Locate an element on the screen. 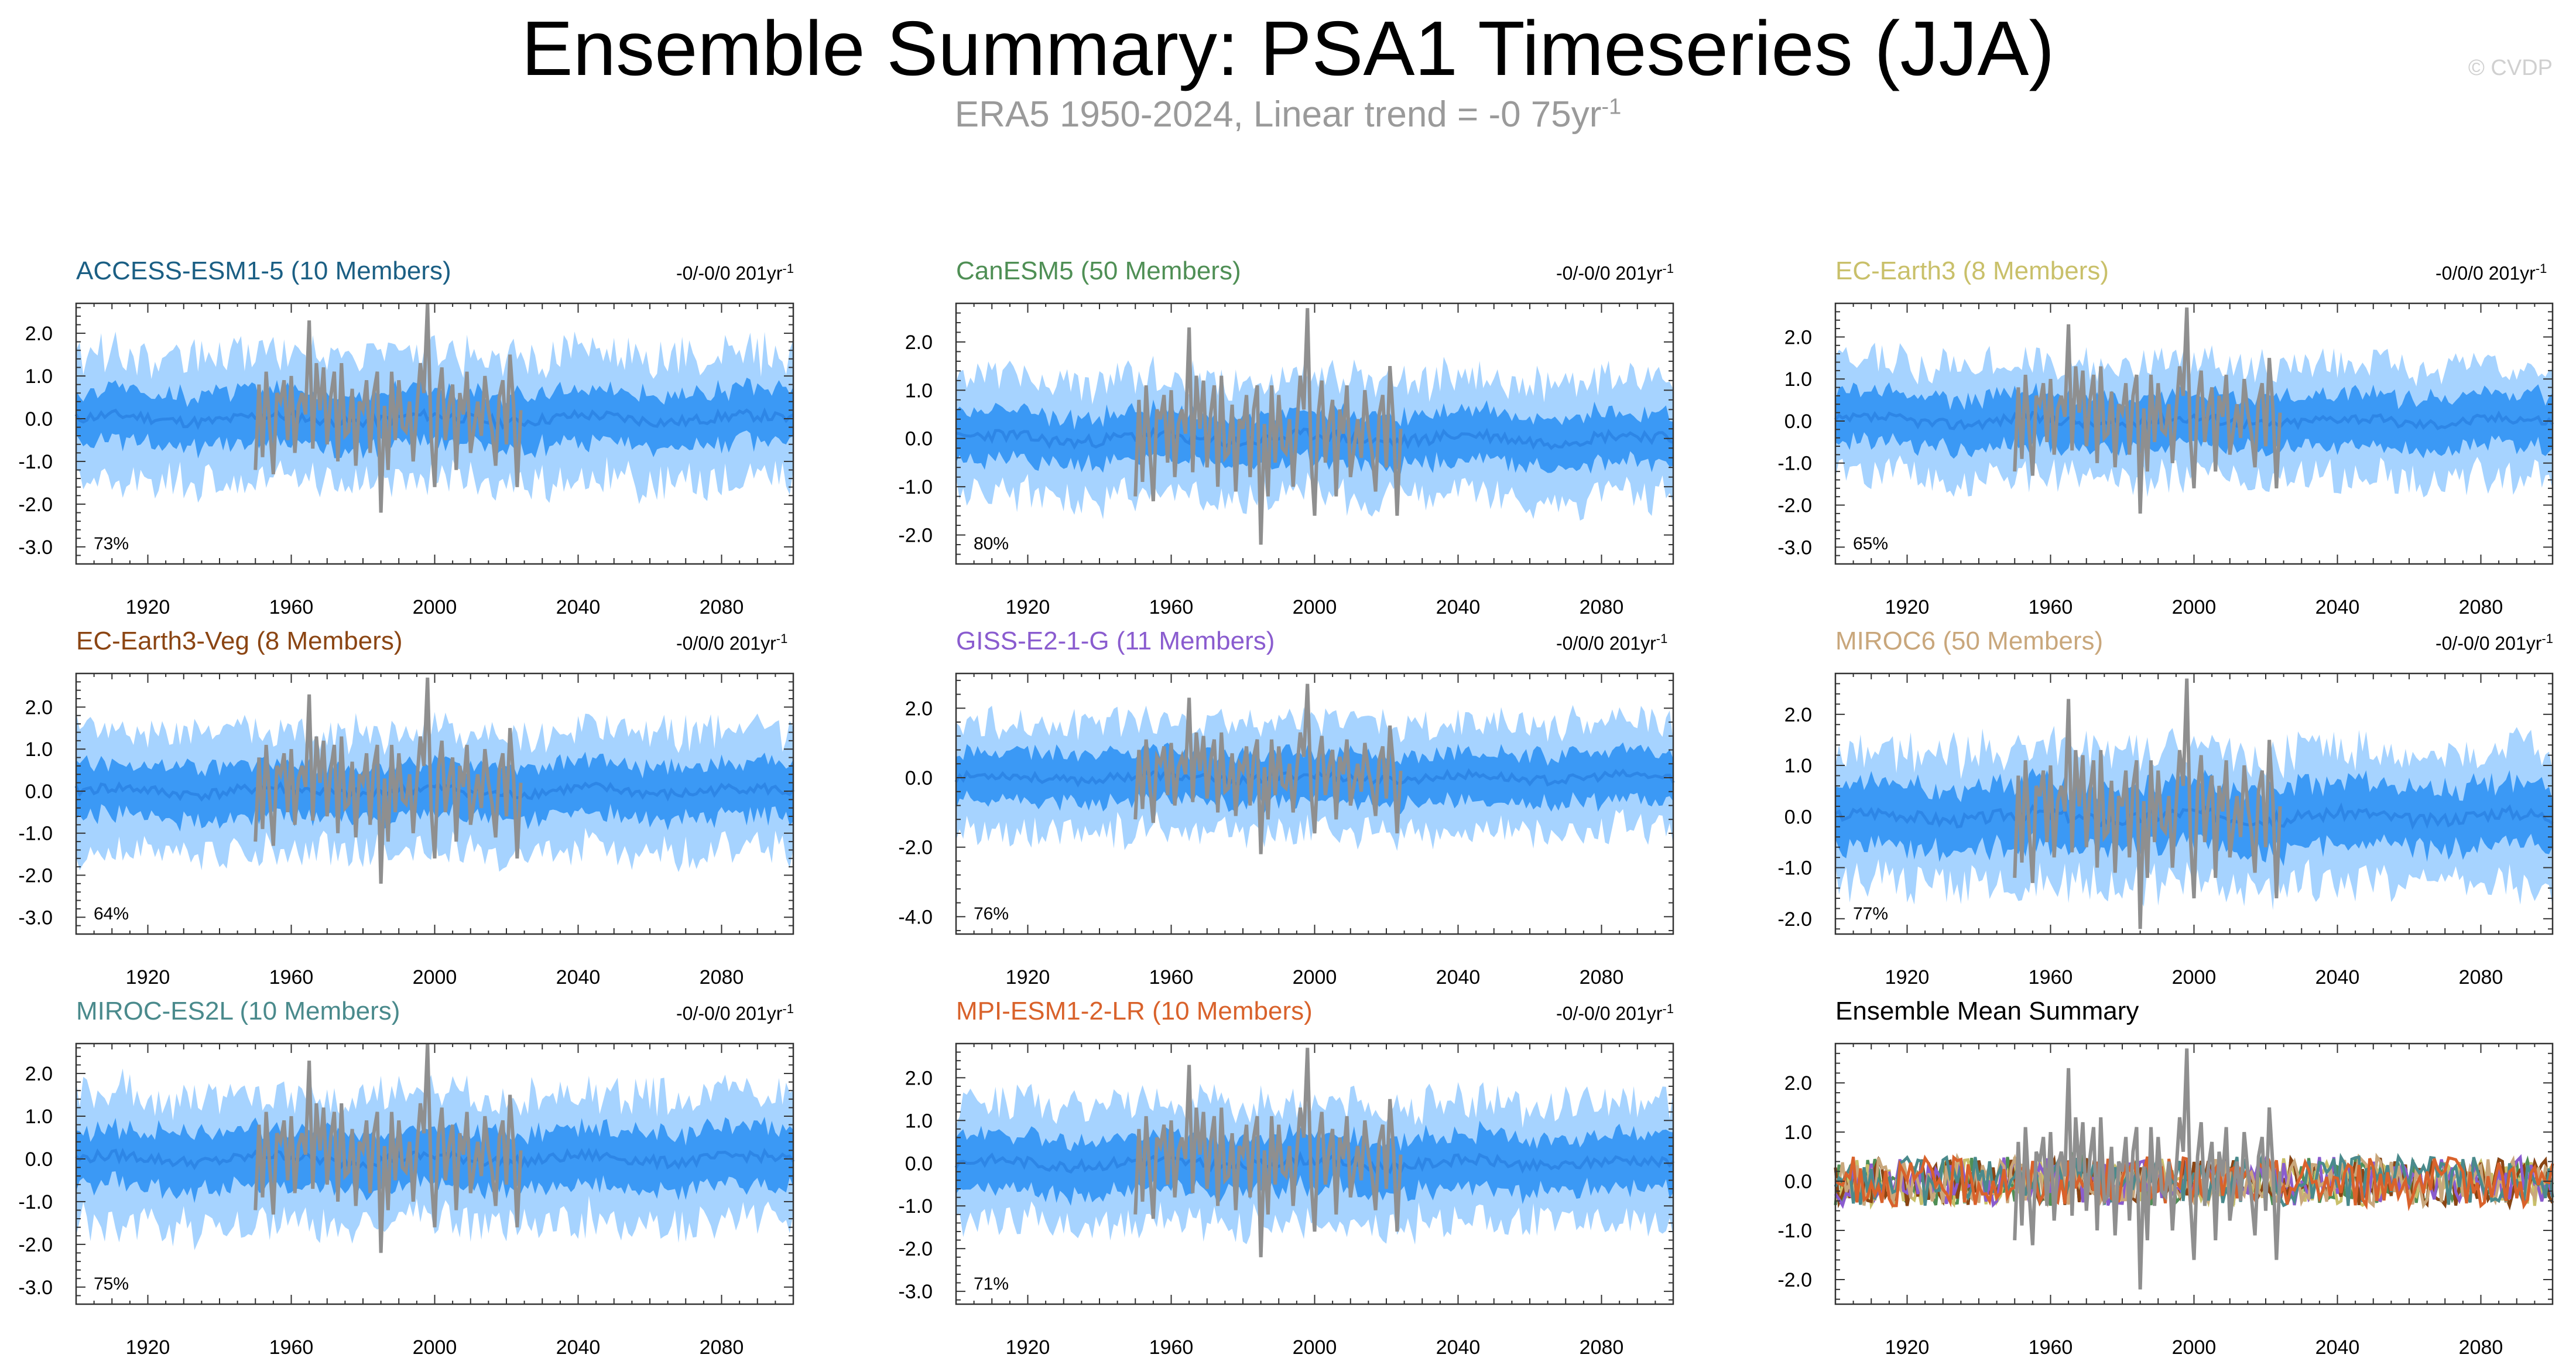  page-subtitle: ERA5 1950-2024, Linear trend = -0 75yr-1 is located at coordinates (1288, 114).